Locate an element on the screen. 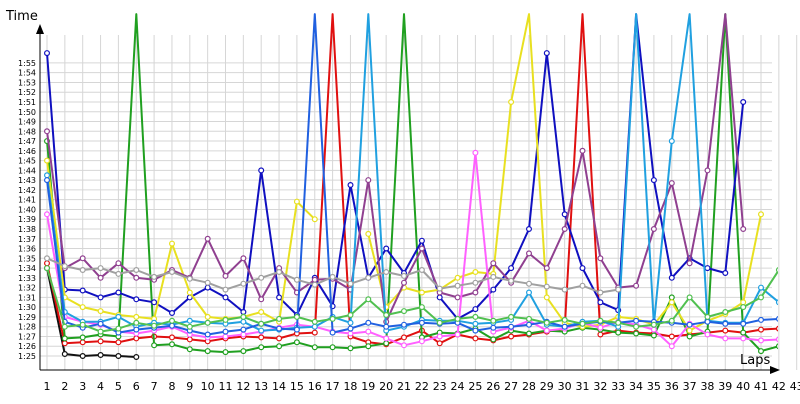  x-tick-label: 8 is located at coordinates (171, 386).